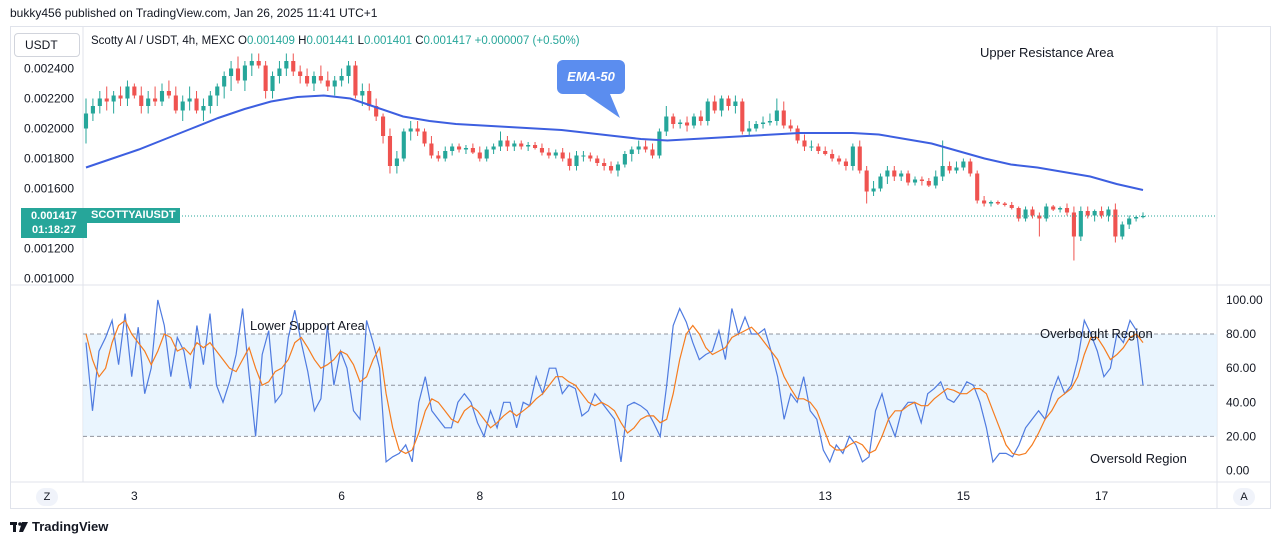  I want to click on time-tick-label: 8, so click(479, 496).